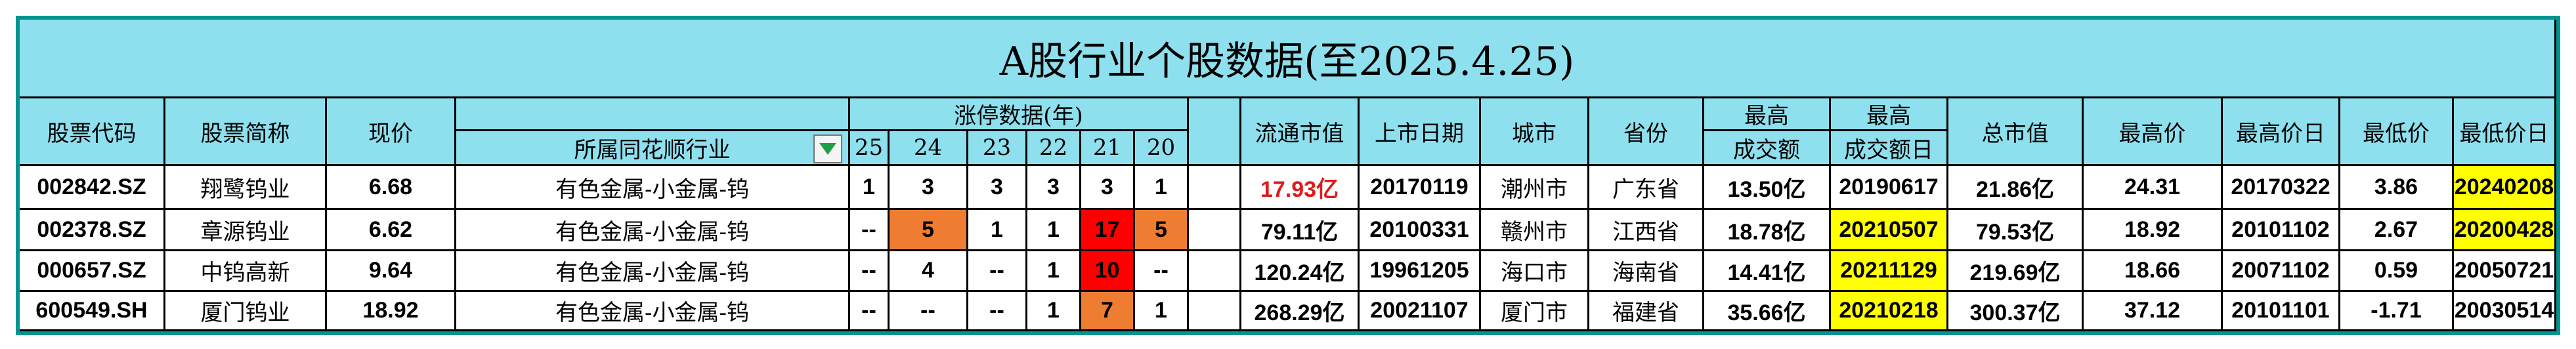 This screenshot has width=2576, height=349. Describe the element at coordinates (2016, 271) in the screenshot. I see `cell-total-mcap: 219.69亿` at that location.